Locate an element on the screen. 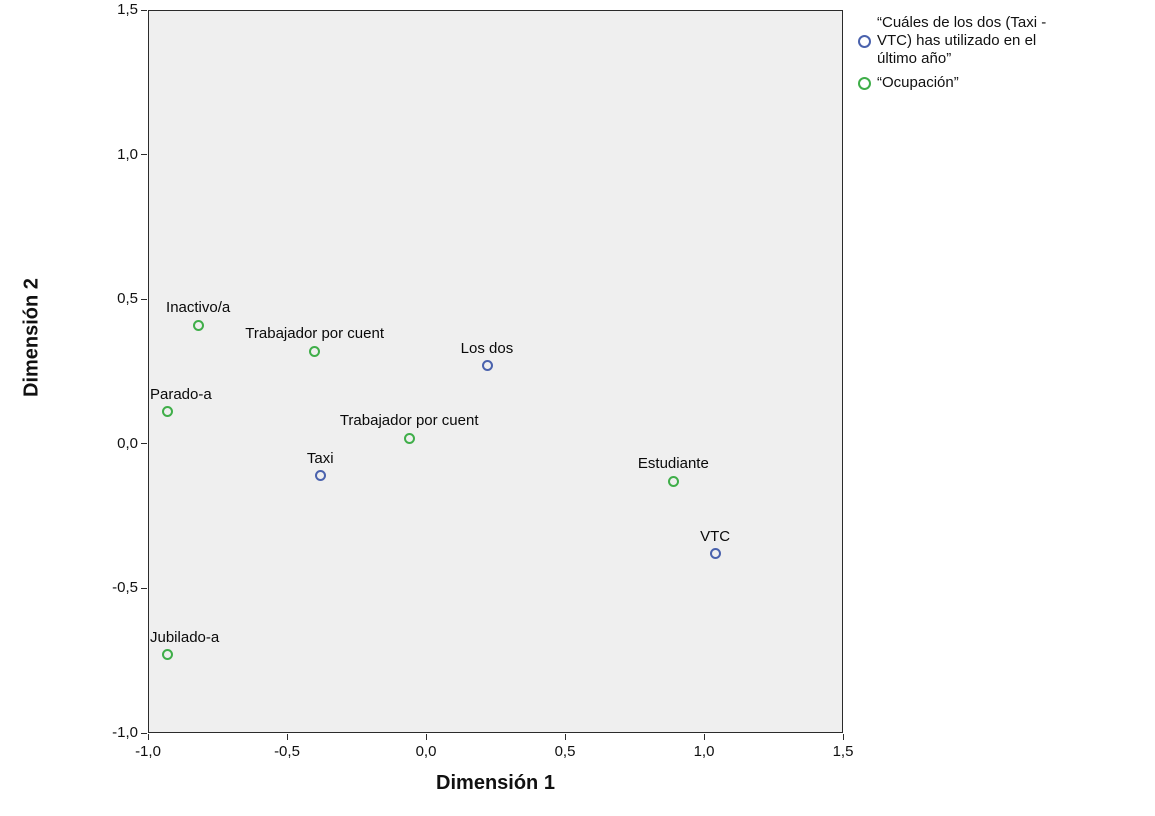  point-label: Inactivo/a is located at coordinates (198, 308).